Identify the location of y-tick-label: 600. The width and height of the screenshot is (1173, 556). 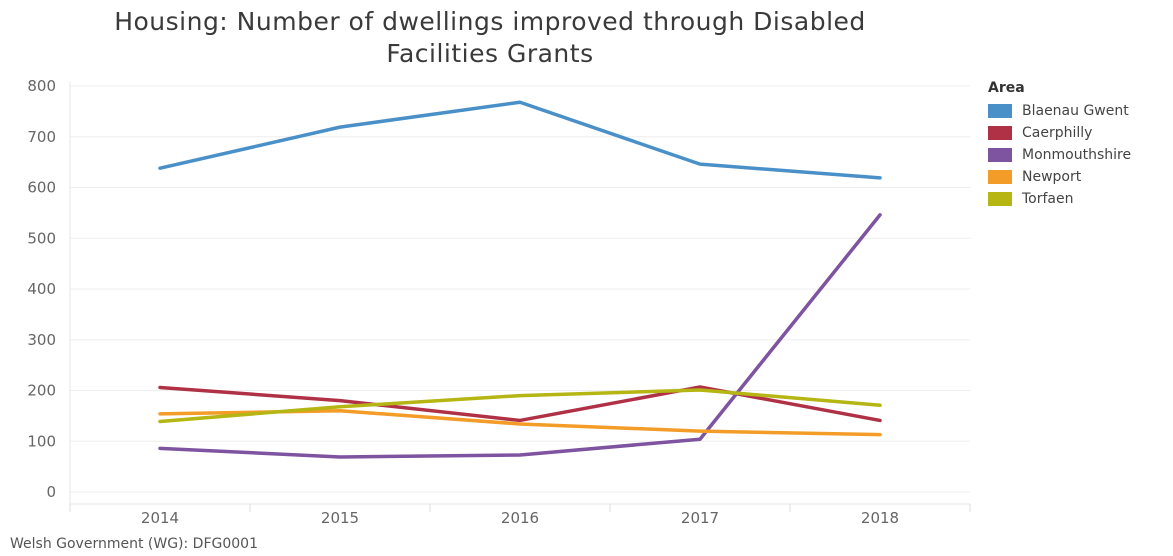
(41, 188).